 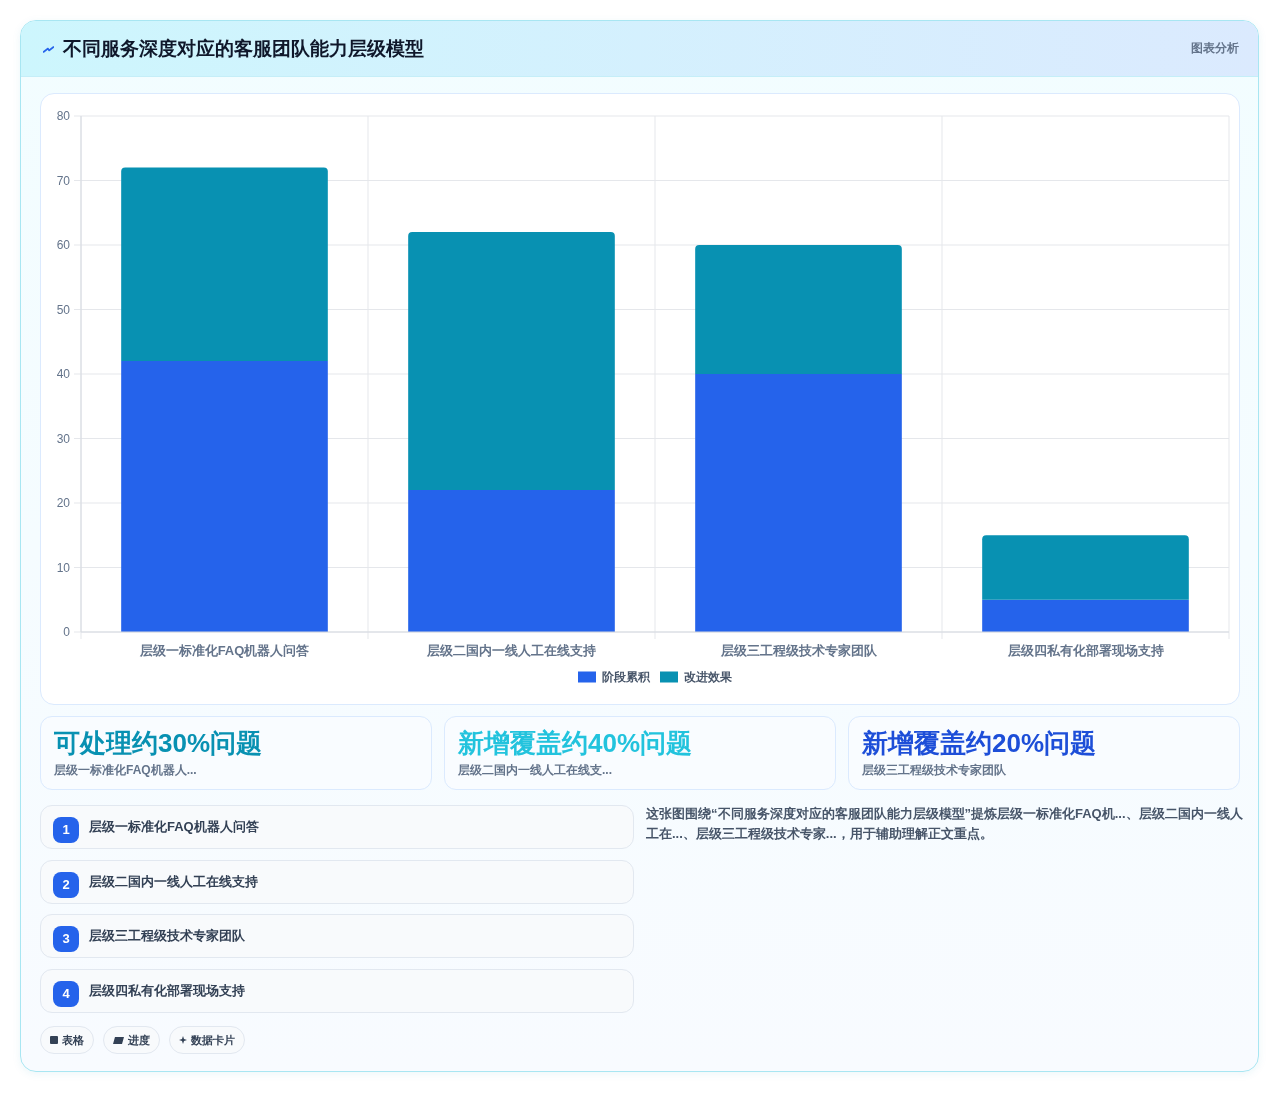 What do you see at coordinates (67, 632) in the screenshot?
I see `y-tick-label: 0` at bounding box center [67, 632].